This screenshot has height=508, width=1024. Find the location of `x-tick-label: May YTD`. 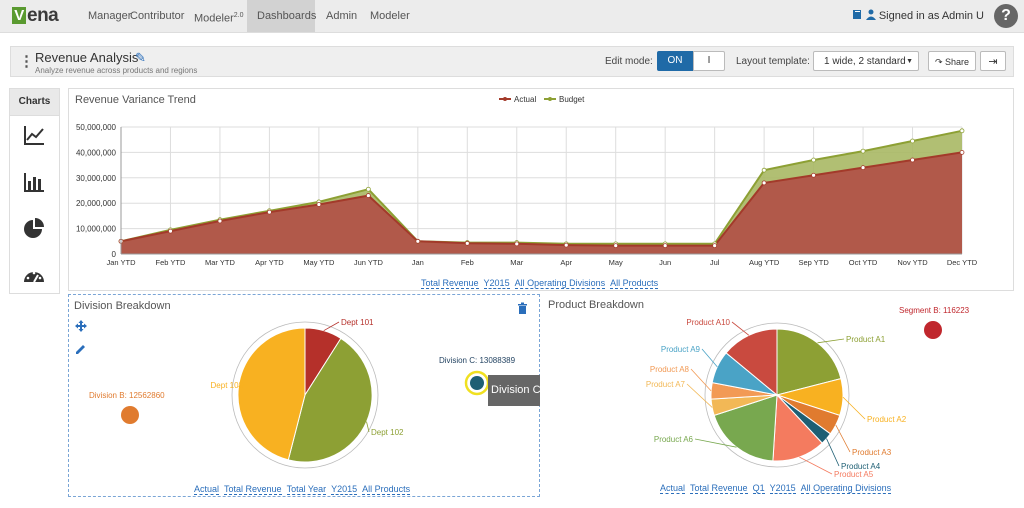

x-tick-label: May YTD is located at coordinates (319, 262).